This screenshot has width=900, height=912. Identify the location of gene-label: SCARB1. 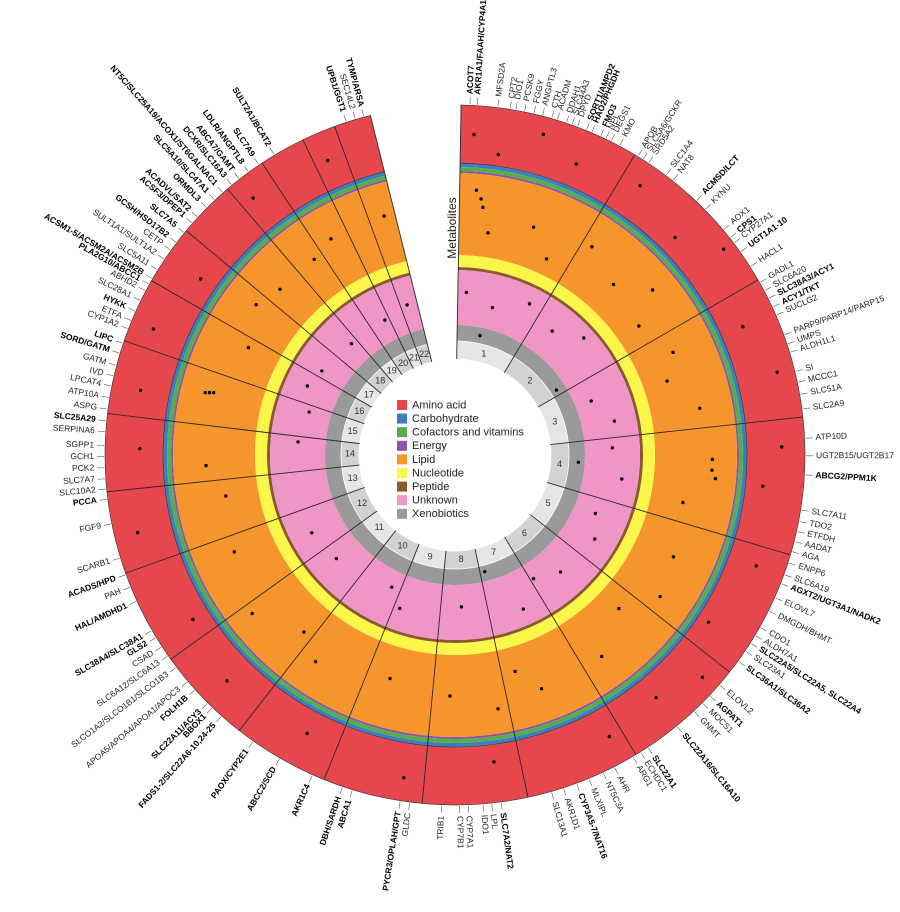
(94, 566).